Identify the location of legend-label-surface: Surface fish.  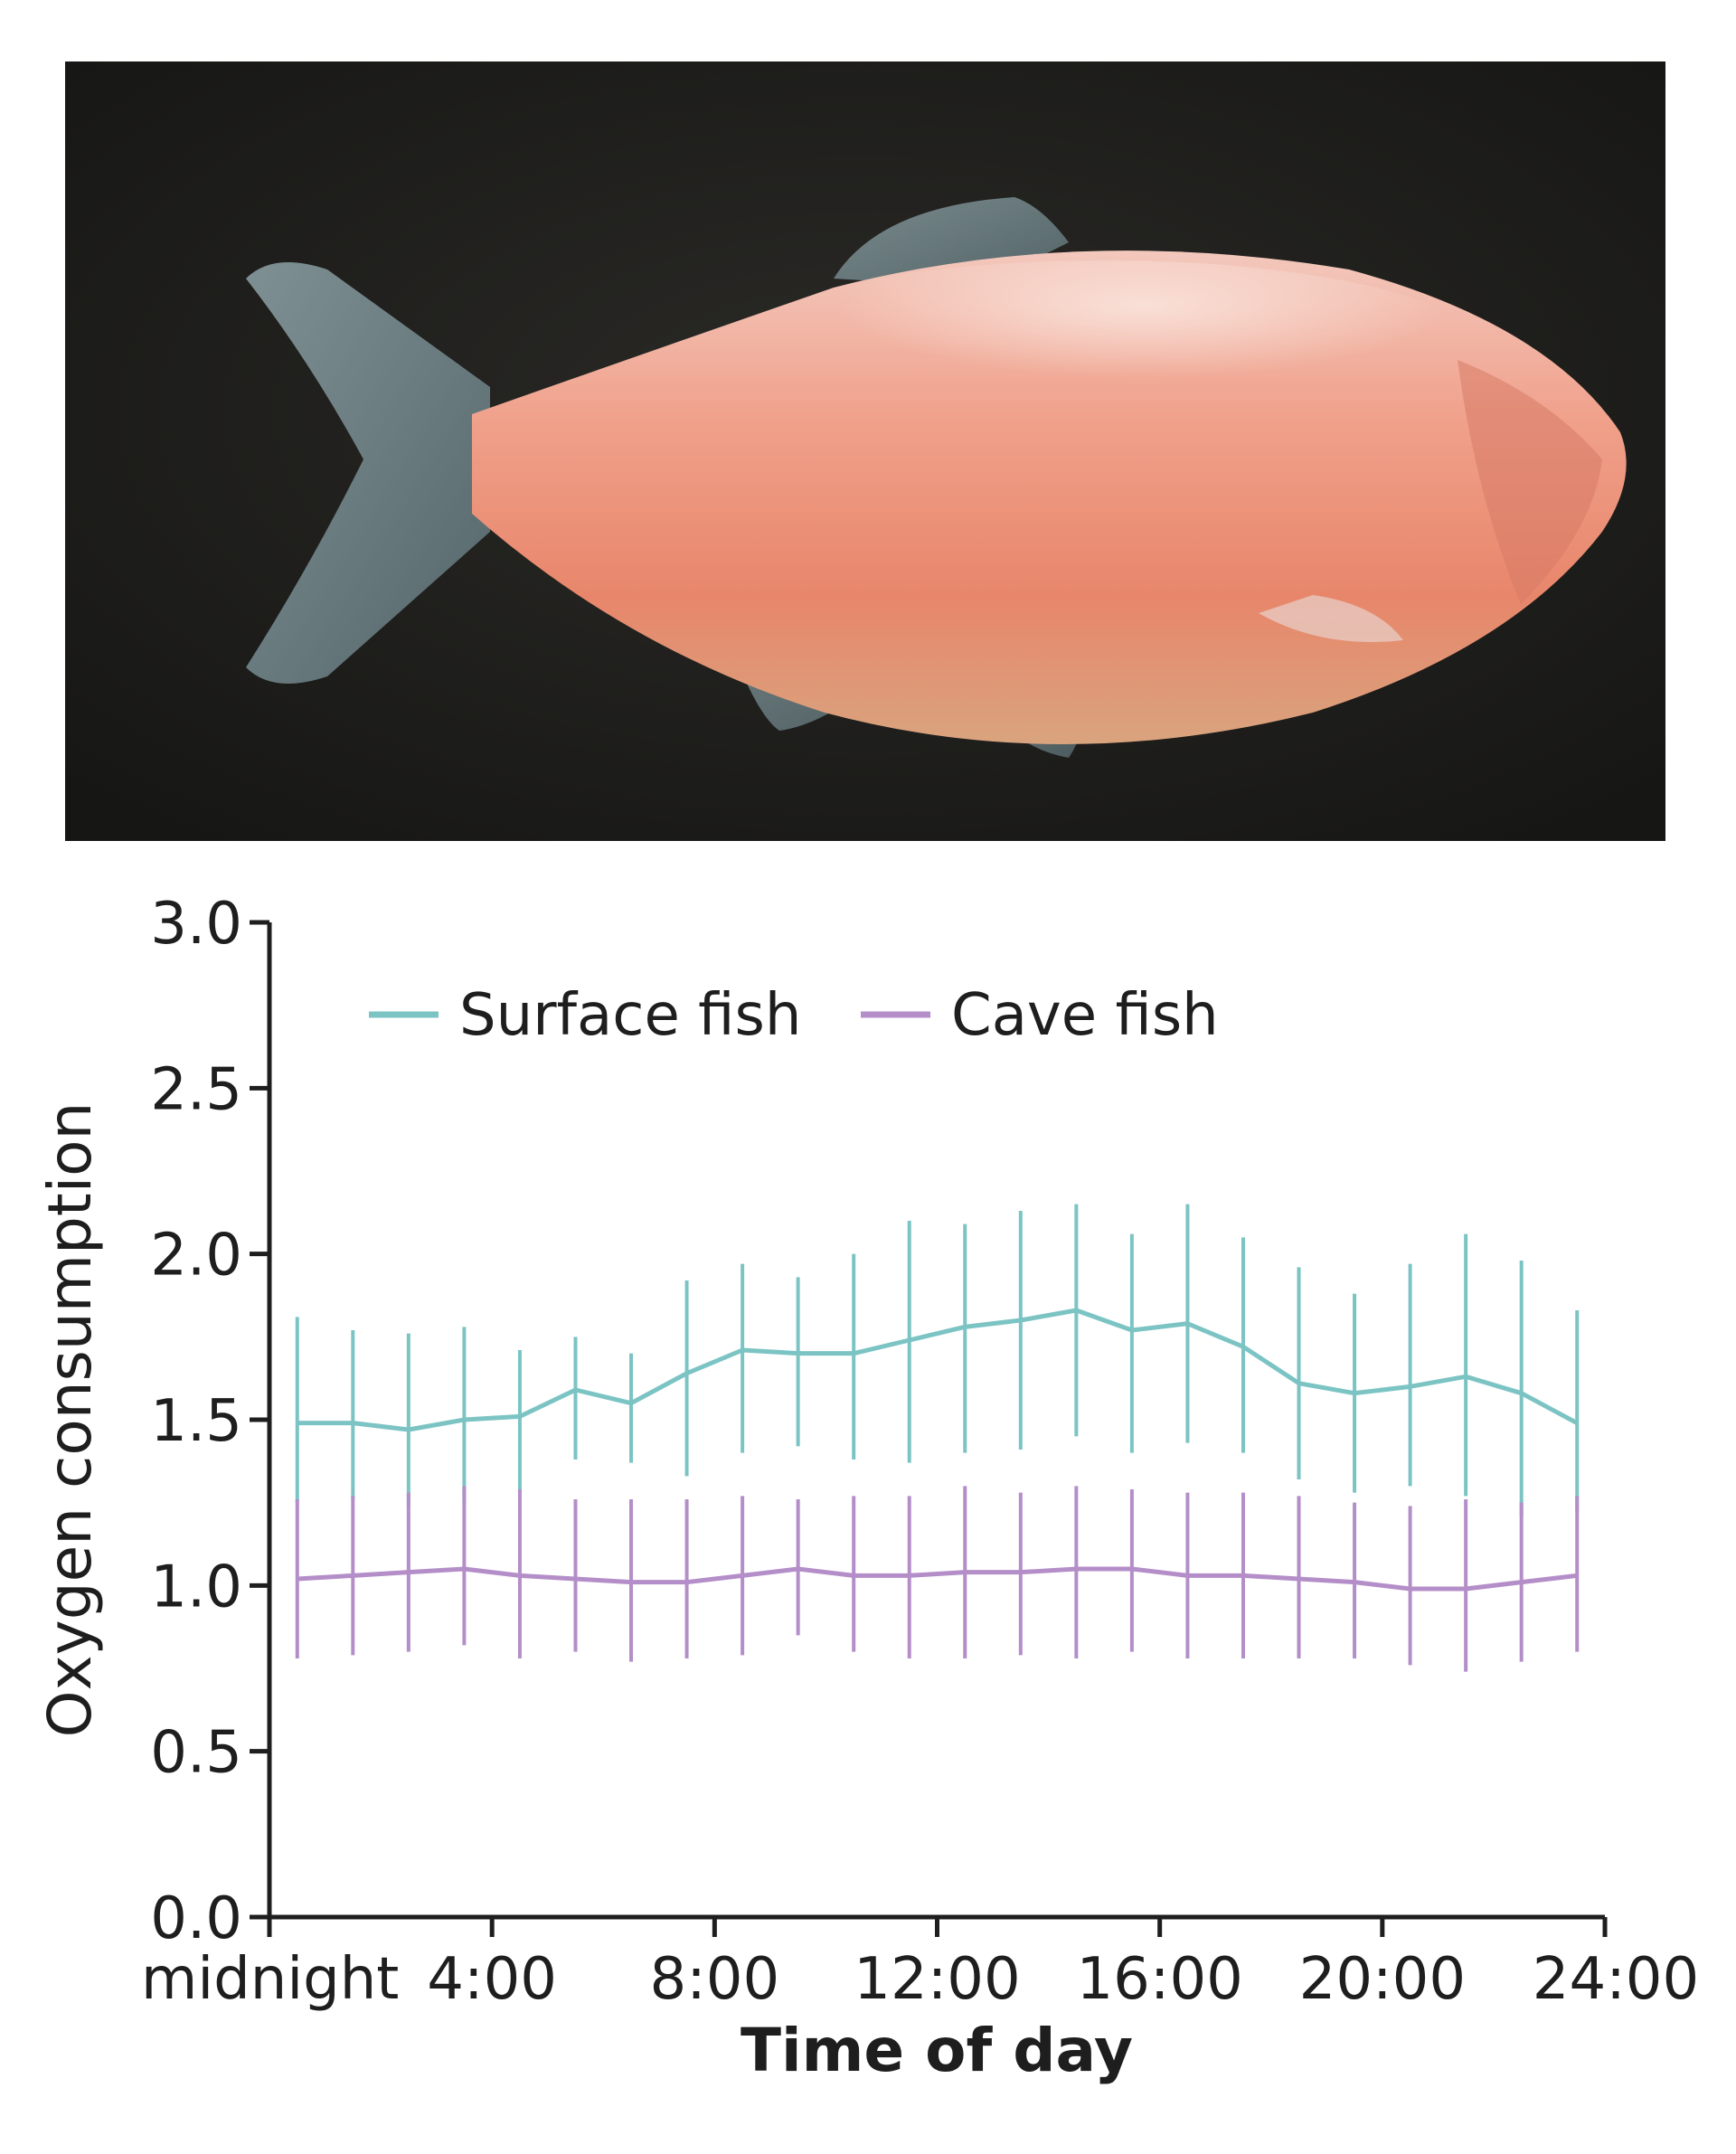
(630, 1015).